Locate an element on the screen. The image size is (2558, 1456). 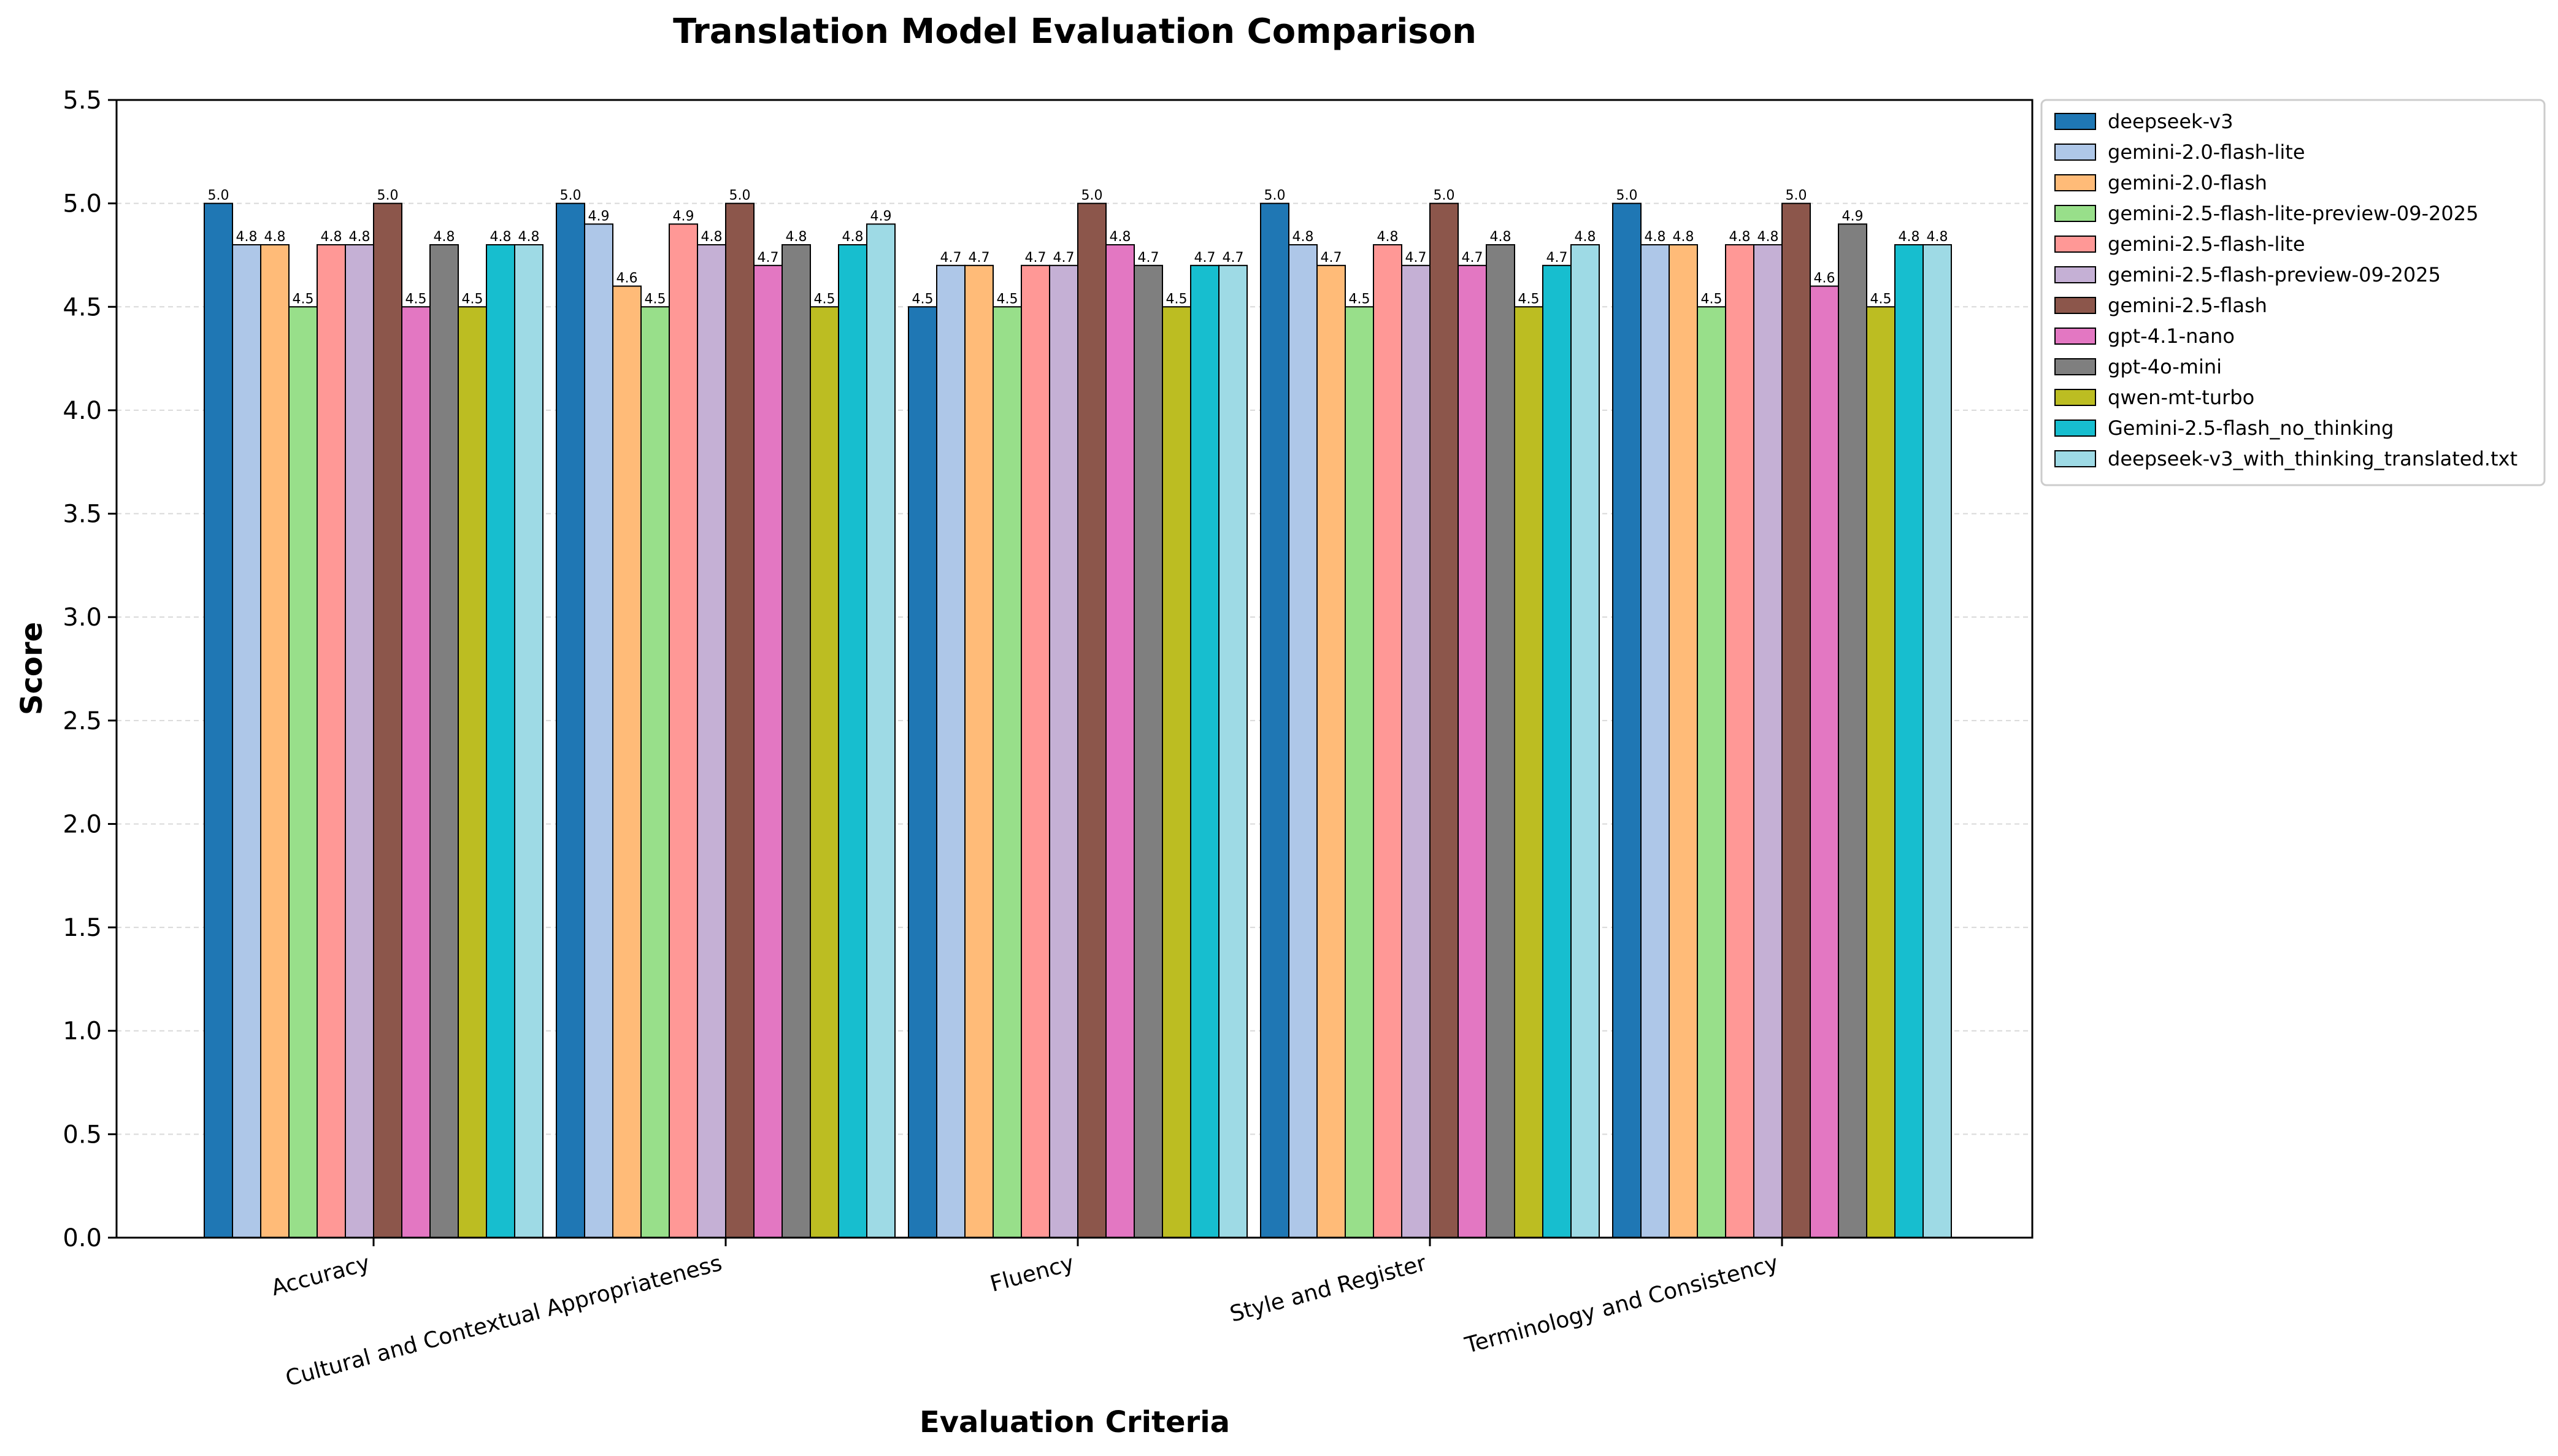
legend-label: Gemini-2.5-flash_no_thinking is located at coordinates (2251, 428).